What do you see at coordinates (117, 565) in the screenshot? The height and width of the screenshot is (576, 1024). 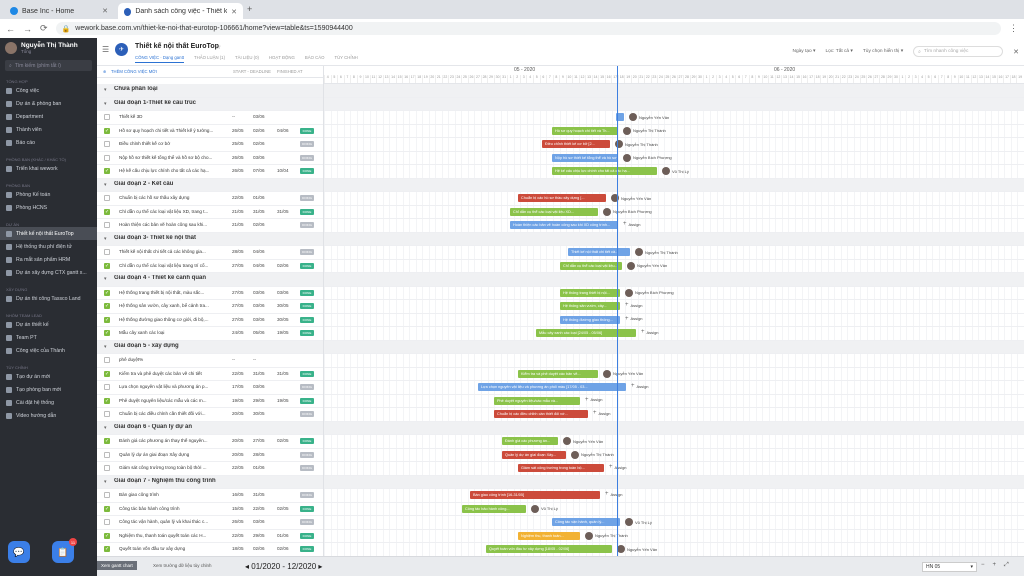 I see `tab-gantt-chart: Xem gantt chart` at bounding box center [117, 565].